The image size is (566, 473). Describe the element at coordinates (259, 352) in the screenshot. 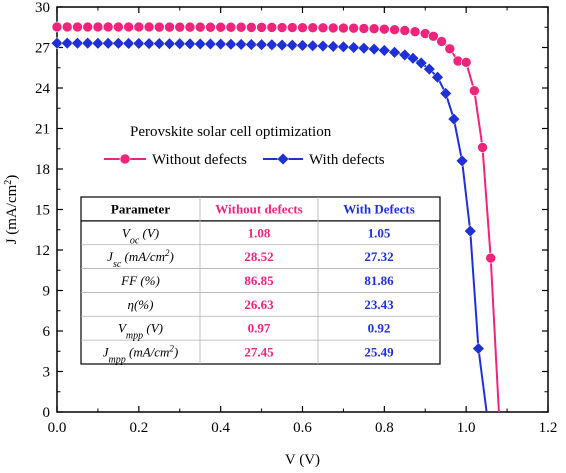

I see `table-cell-without: 27.45` at that location.